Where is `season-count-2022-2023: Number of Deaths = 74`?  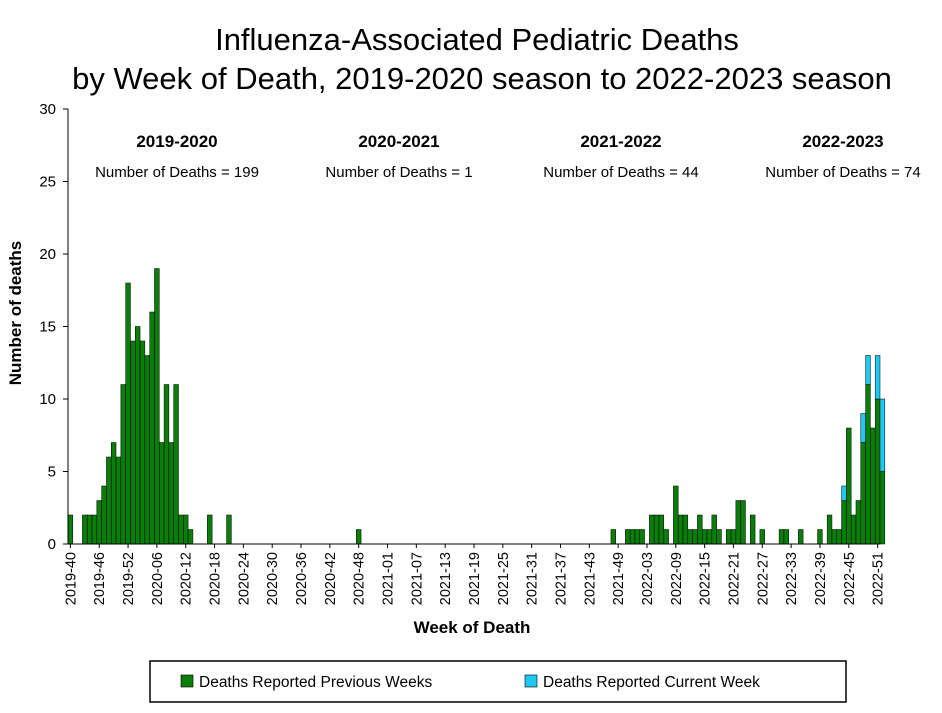
season-count-2022-2023: Number of Deaths = 74 is located at coordinates (843, 172).